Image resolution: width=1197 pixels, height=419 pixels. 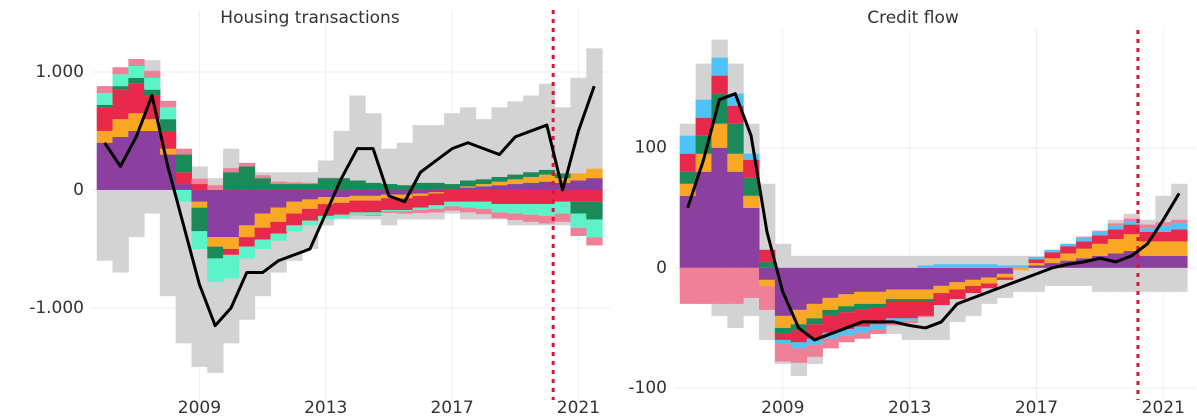 I want to click on y-tick-label: 1.000, so click(x=59, y=72).